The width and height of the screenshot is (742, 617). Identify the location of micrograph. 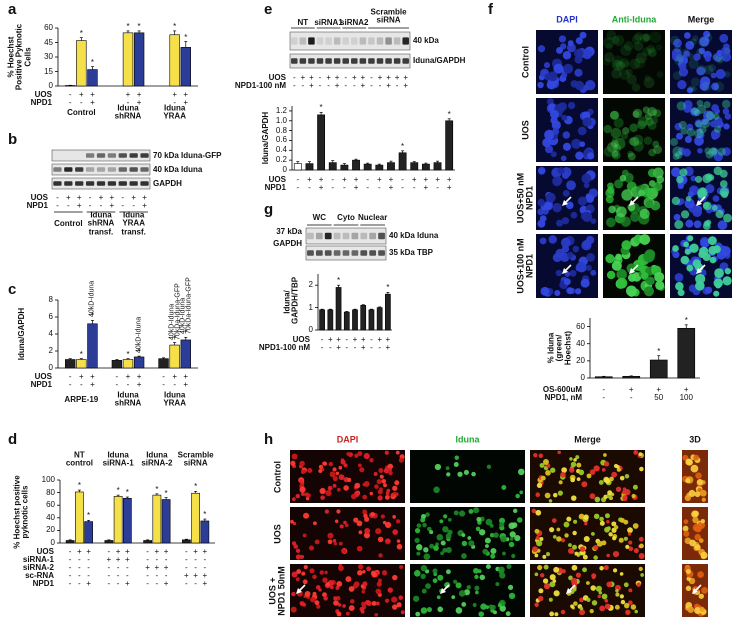
(634, 130).